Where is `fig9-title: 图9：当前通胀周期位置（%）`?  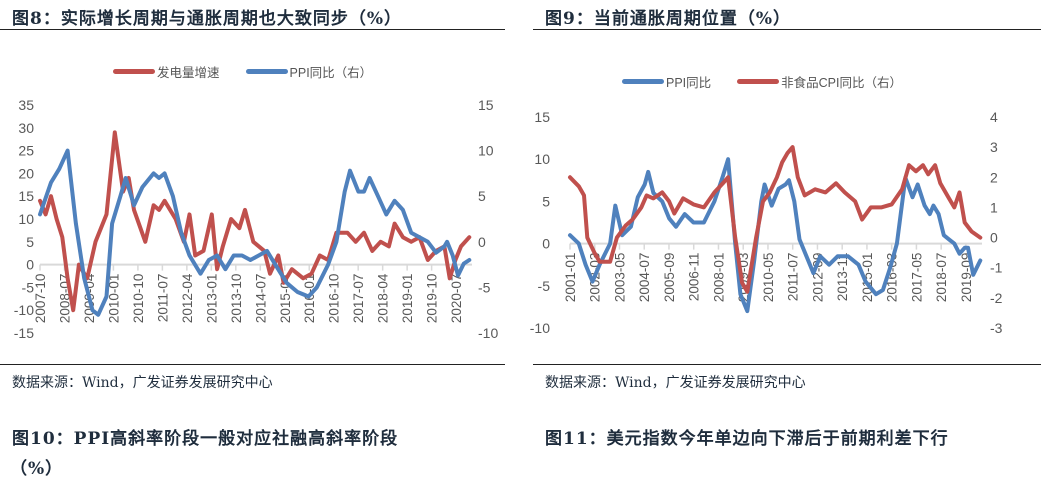
fig9-title: 图9：当前通胀周期位置（%） is located at coordinates (668, 19).